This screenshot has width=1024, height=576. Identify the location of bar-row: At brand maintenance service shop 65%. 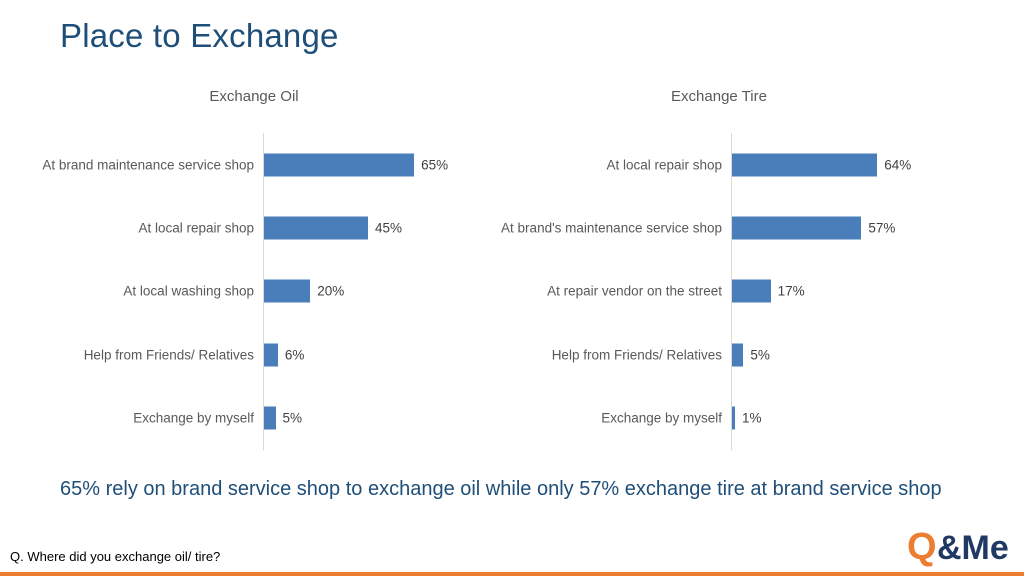
(265, 164).